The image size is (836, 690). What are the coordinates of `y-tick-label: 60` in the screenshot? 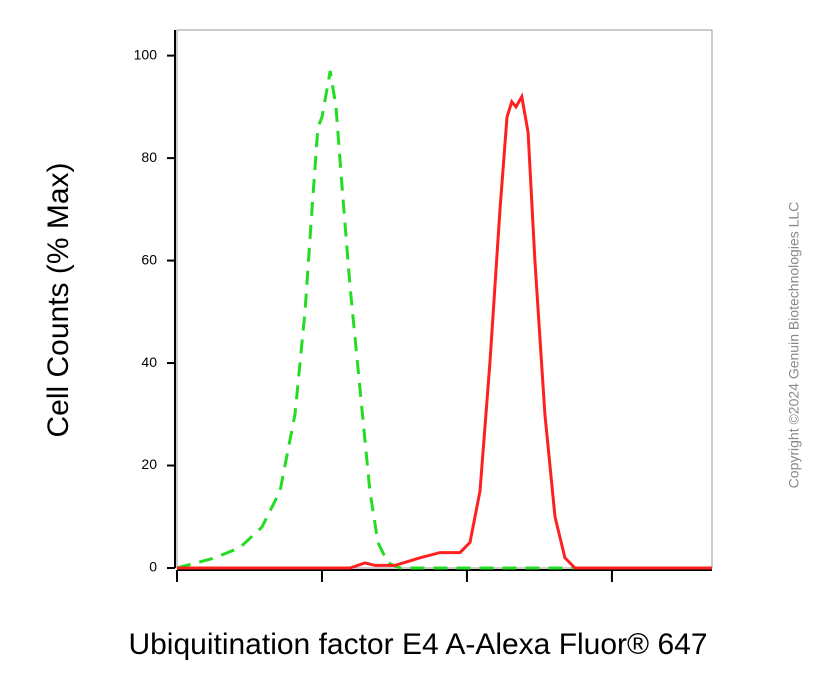 It's located at (149, 259).